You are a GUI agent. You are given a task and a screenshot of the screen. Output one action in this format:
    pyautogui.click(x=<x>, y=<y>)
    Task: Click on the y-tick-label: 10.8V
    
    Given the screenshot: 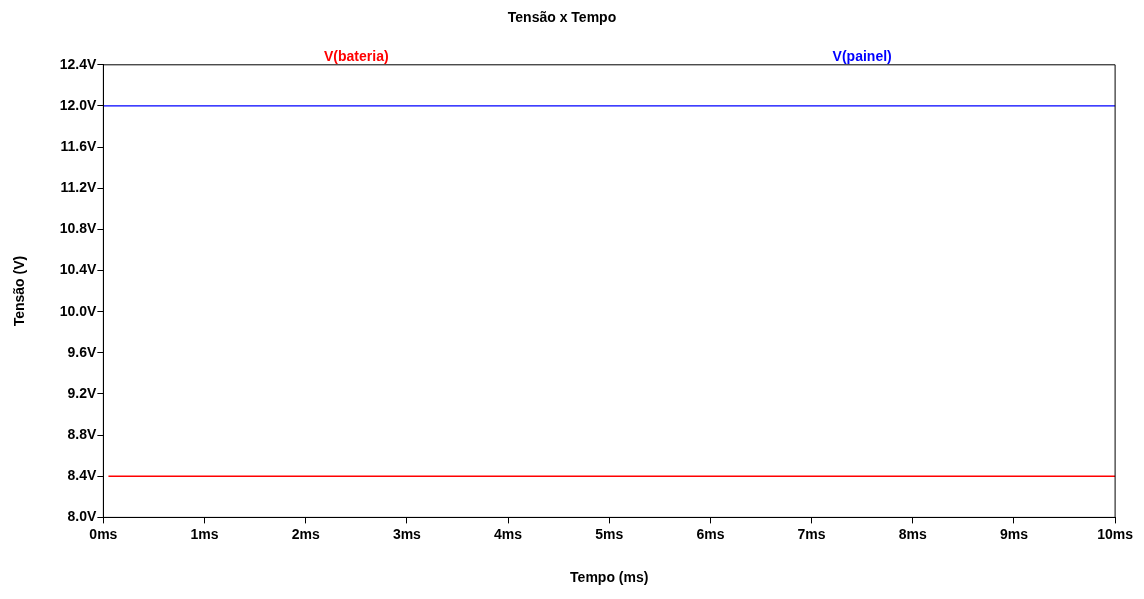 What is the action you would take?
    pyautogui.click(x=78, y=228)
    